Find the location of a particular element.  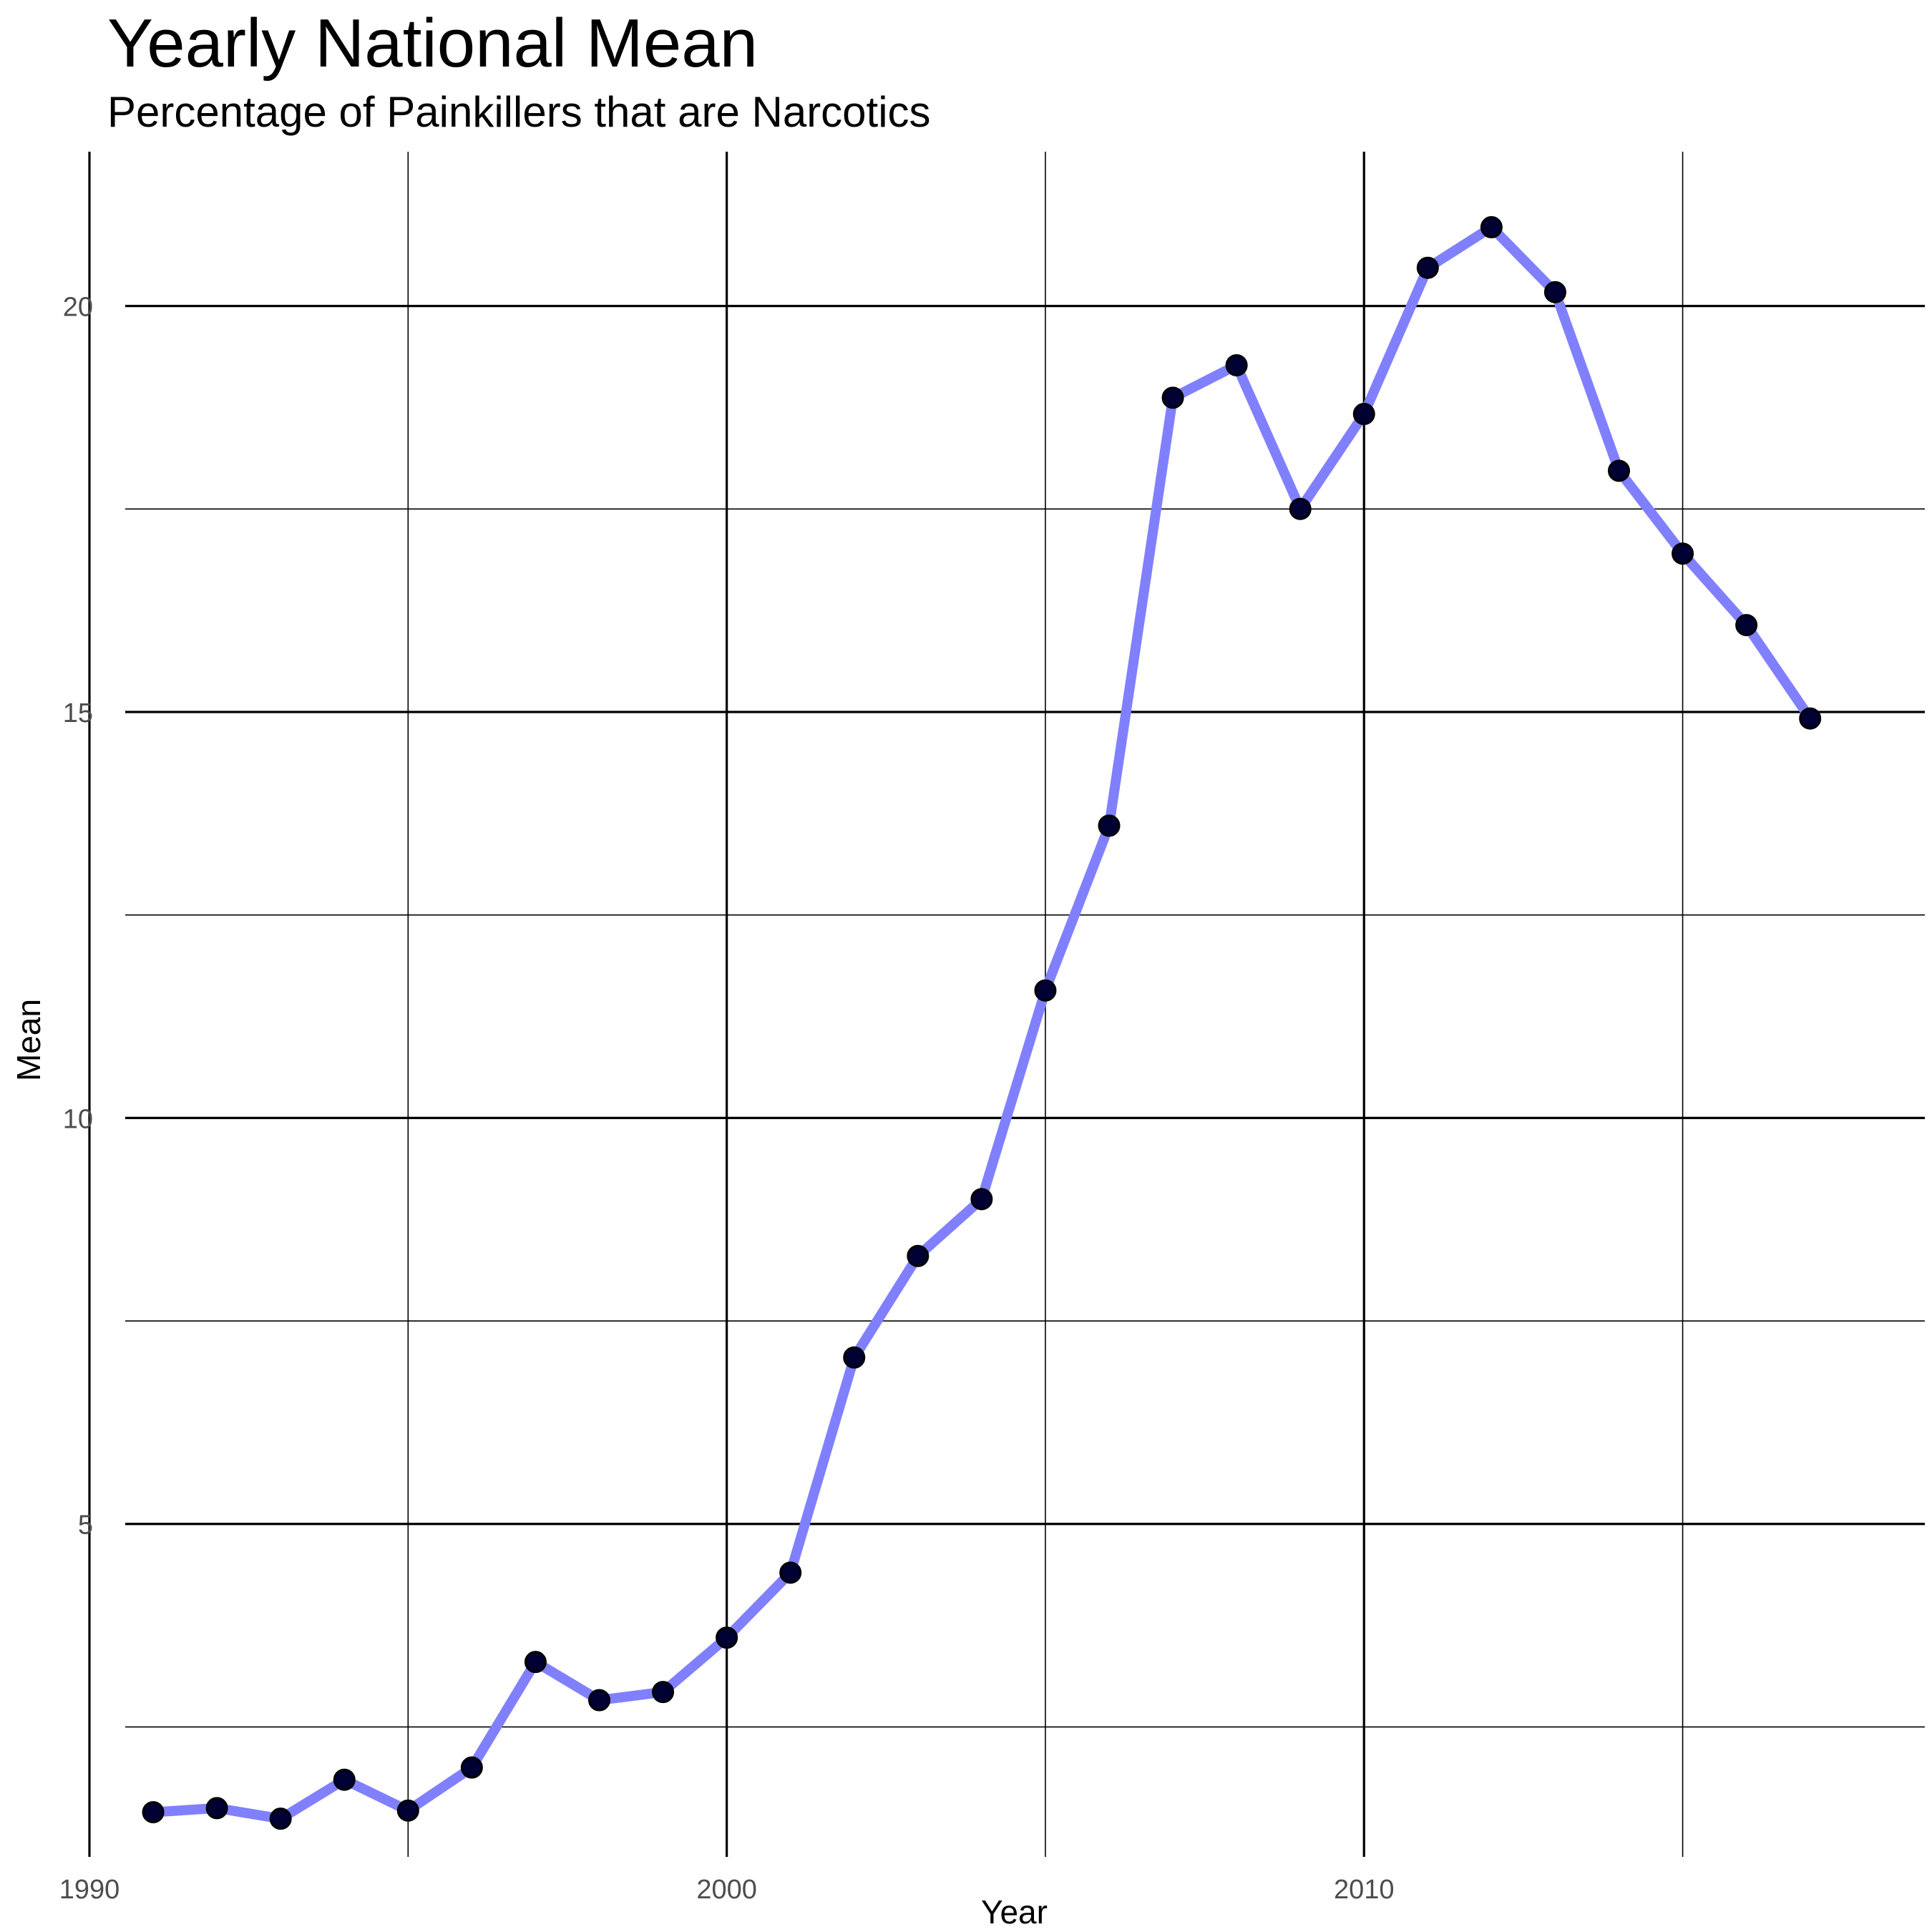

x-axis-title: Year is located at coordinates (1014, 1912).